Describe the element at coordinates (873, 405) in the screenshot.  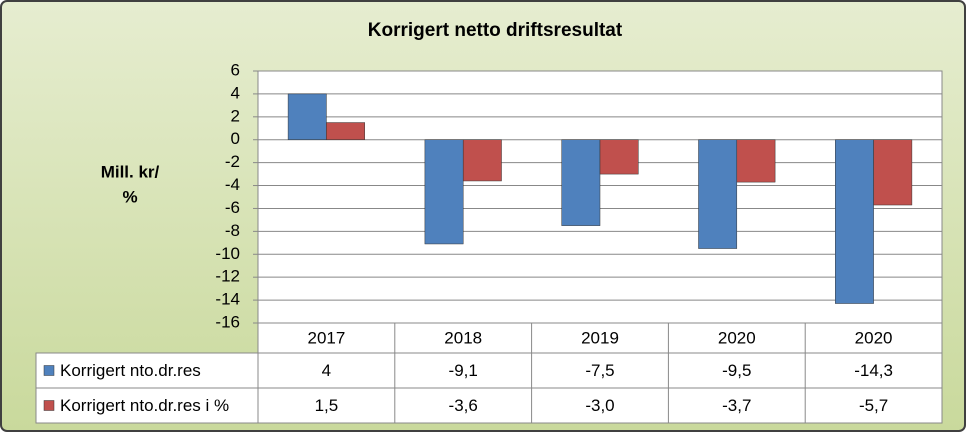
I see `data-label: -5,7` at that location.